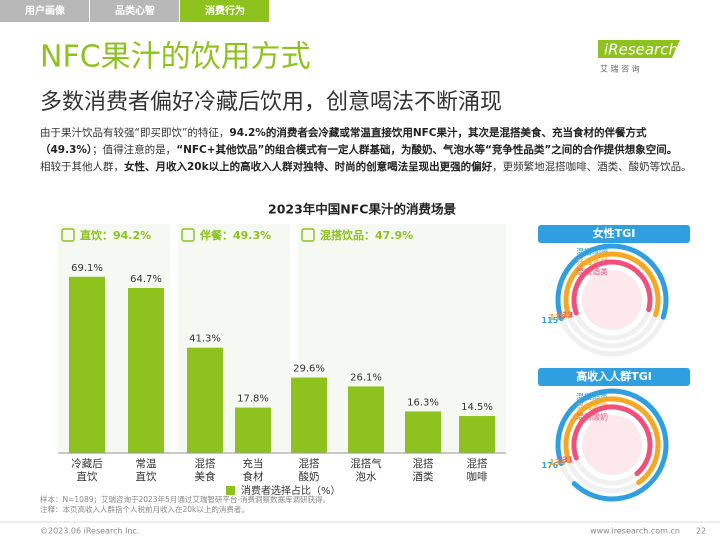 The height and width of the screenshot is (540, 720). Describe the element at coordinates (89, 531) in the screenshot. I see `copyright: ©2023.06 iResearch Inc.` at that location.